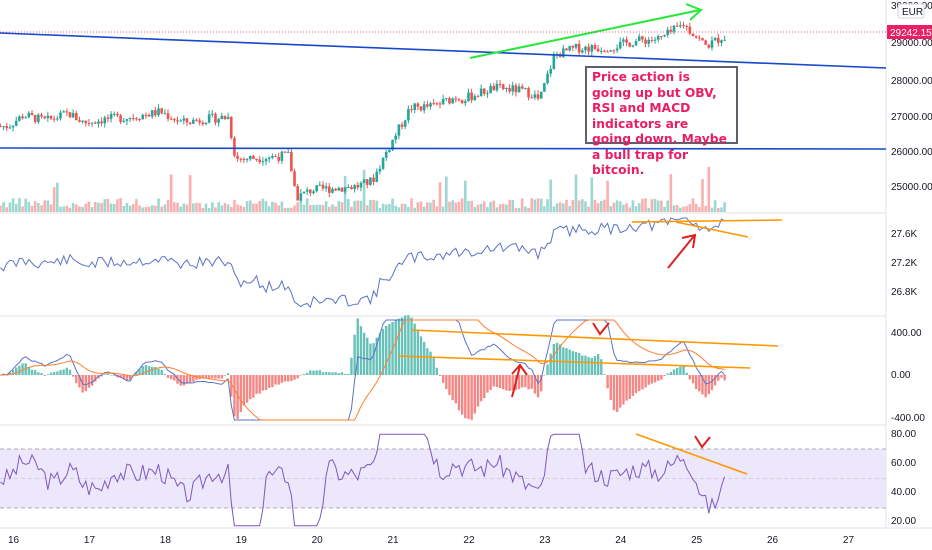  What do you see at coordinates (702, 442) in the screenshot?
I see `rsi-red-arrow-down` at bounding box center [702, 442].